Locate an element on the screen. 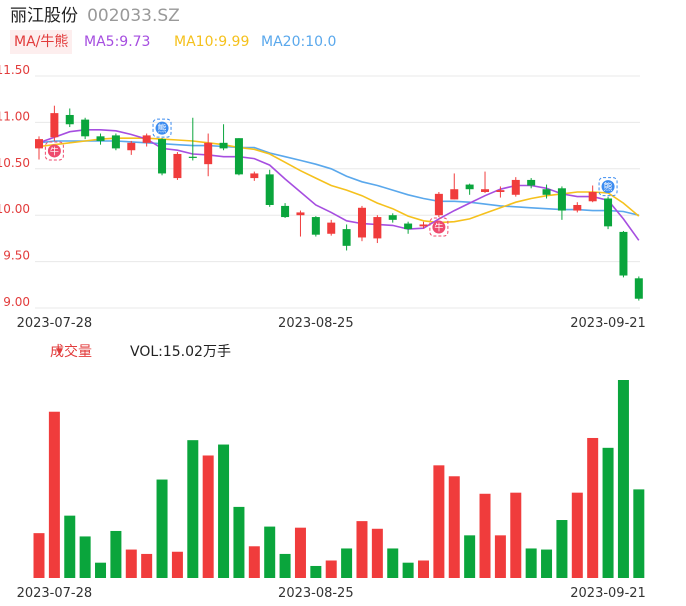  price-y-tick-label: 10.50 is located at coordinates (15, 163).